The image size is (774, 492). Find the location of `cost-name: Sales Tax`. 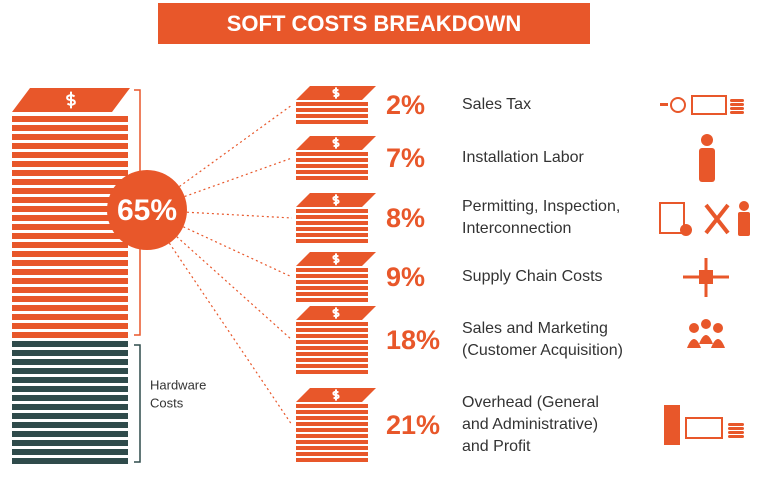

cost-name: Sales Tax is located at coordinates (496, 104).